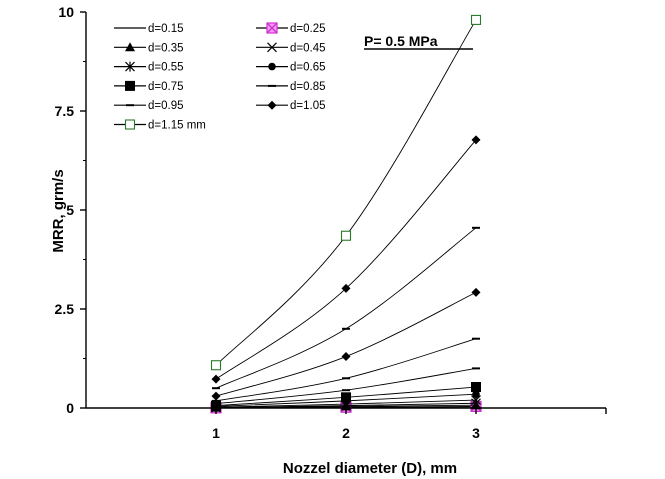 This screenshot has width=665, height=479. What do you see at coordinates (216, 379) in the screenshot?
I see `data-point-unlabeled-11-x1` at bounding box center [216, 379].